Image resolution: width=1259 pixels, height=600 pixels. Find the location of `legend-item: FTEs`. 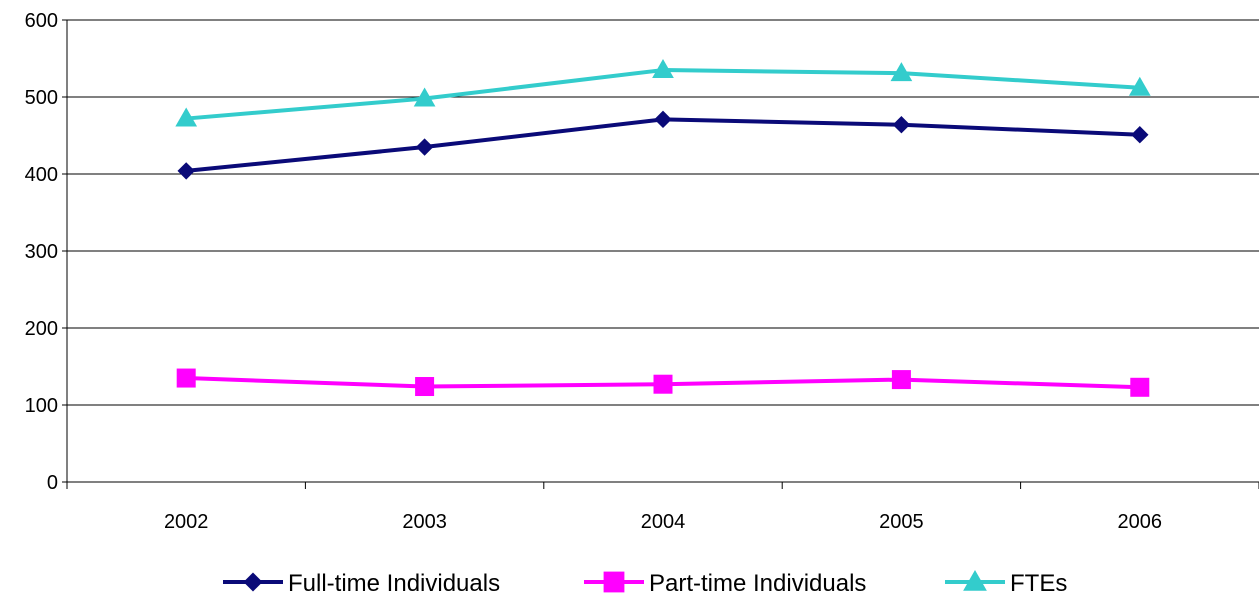

legend-item: FTEs is located at coordinates (1006, 583).